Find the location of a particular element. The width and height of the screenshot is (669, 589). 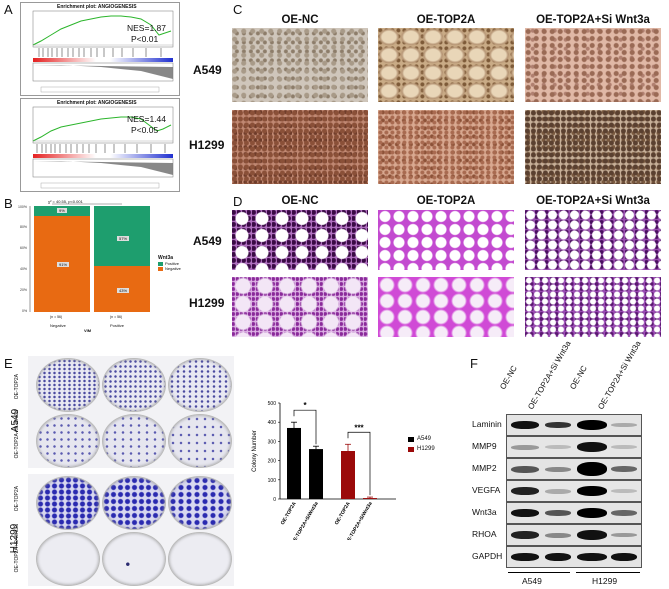

colony-plate-h1299 is located at coordinates (131, 530).